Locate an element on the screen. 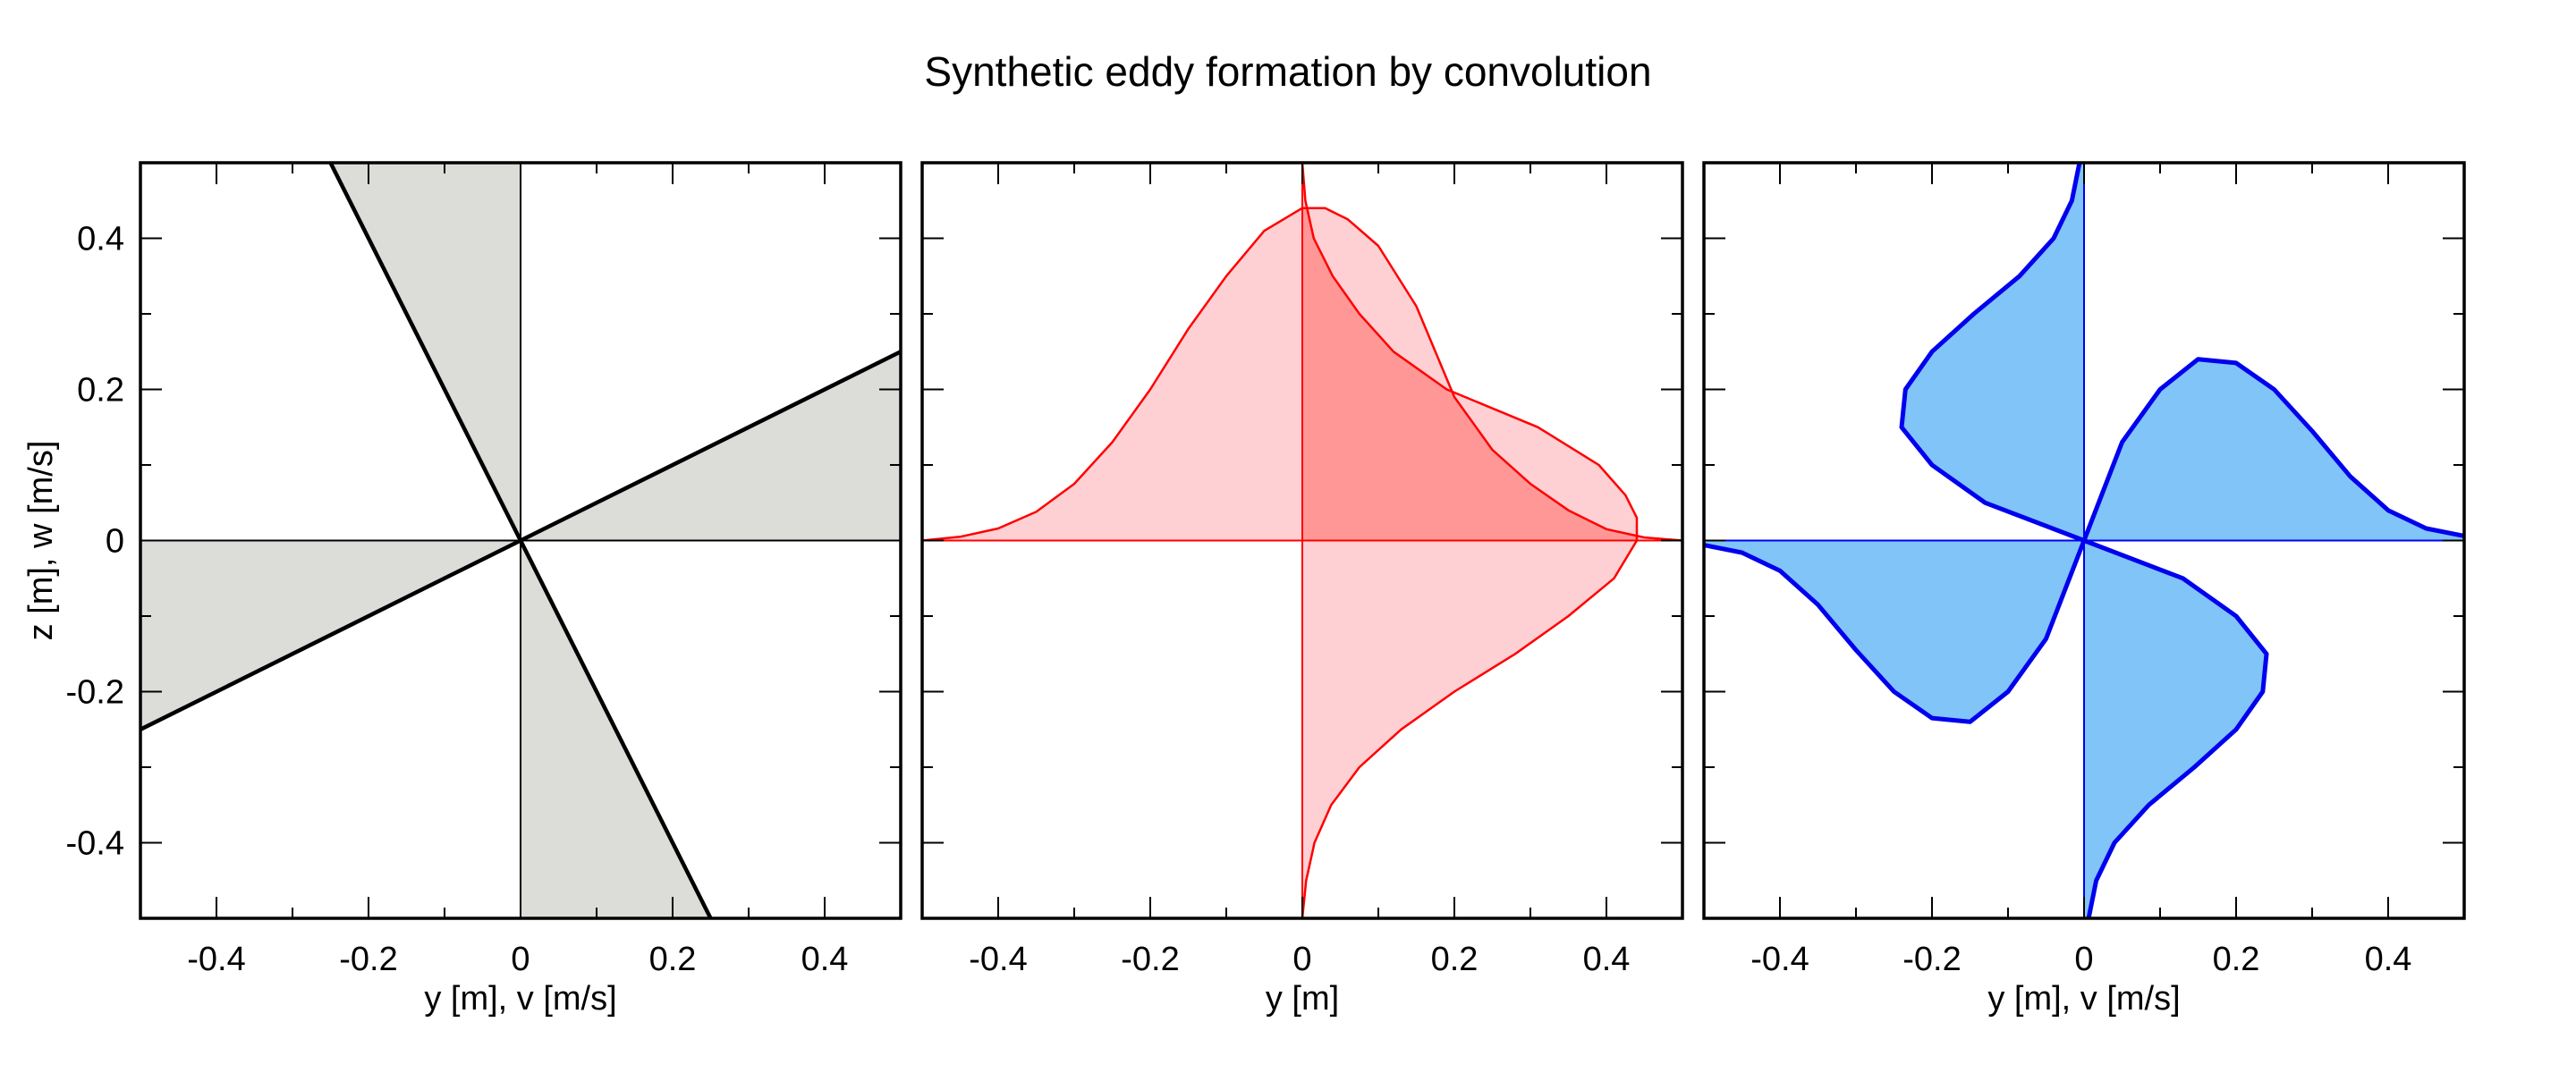  y-axis-label: z [m], w [m/s] is located at coordinates (41, 541).